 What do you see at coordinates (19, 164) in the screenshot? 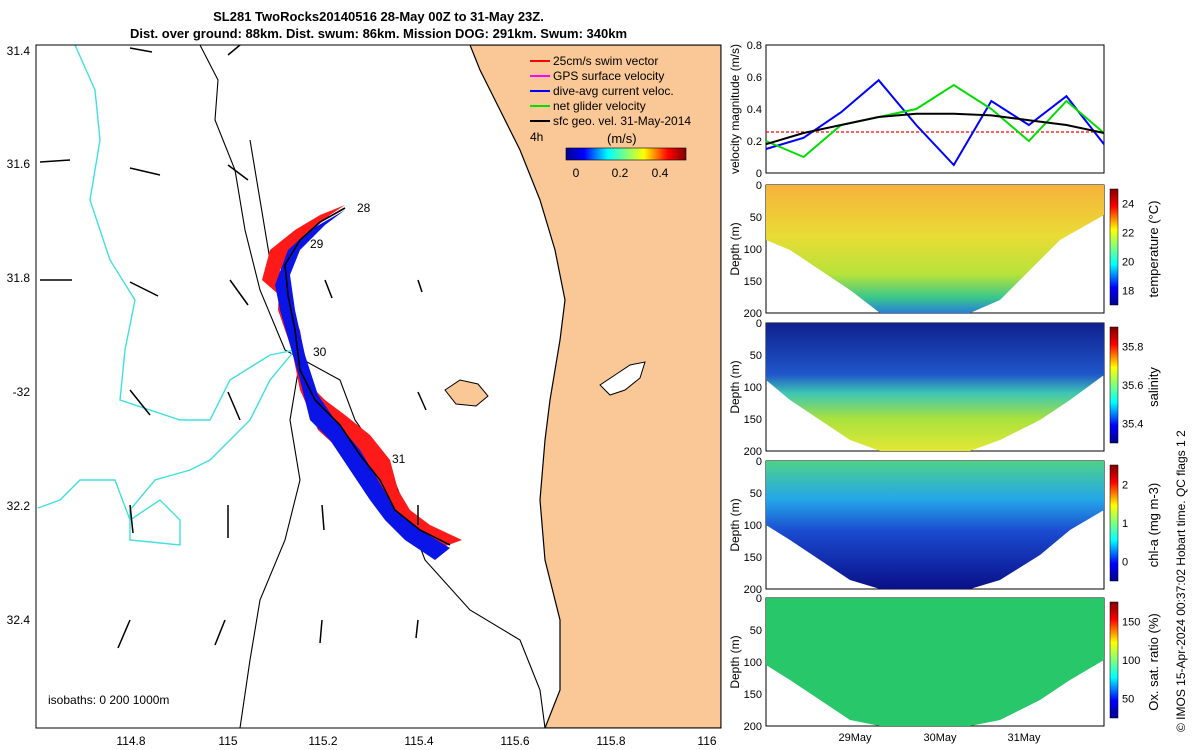
I see `map-y-tick: 31.6` at bounding box center [19, 164].